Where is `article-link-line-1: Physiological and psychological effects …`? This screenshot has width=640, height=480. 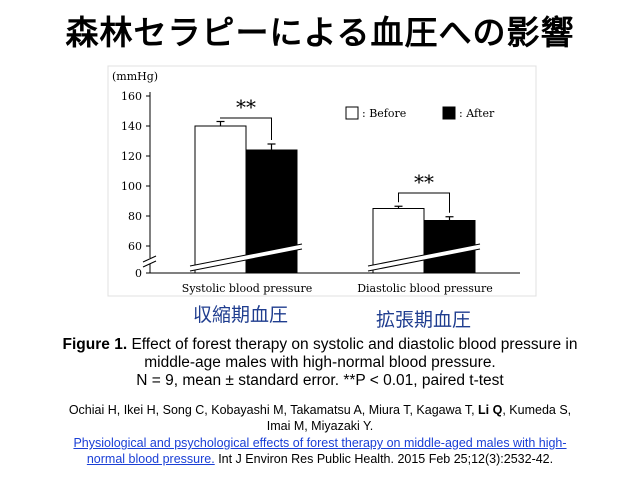
article-link-line-1: Physiological and psychological effects … is located at coordinates (320, 443).